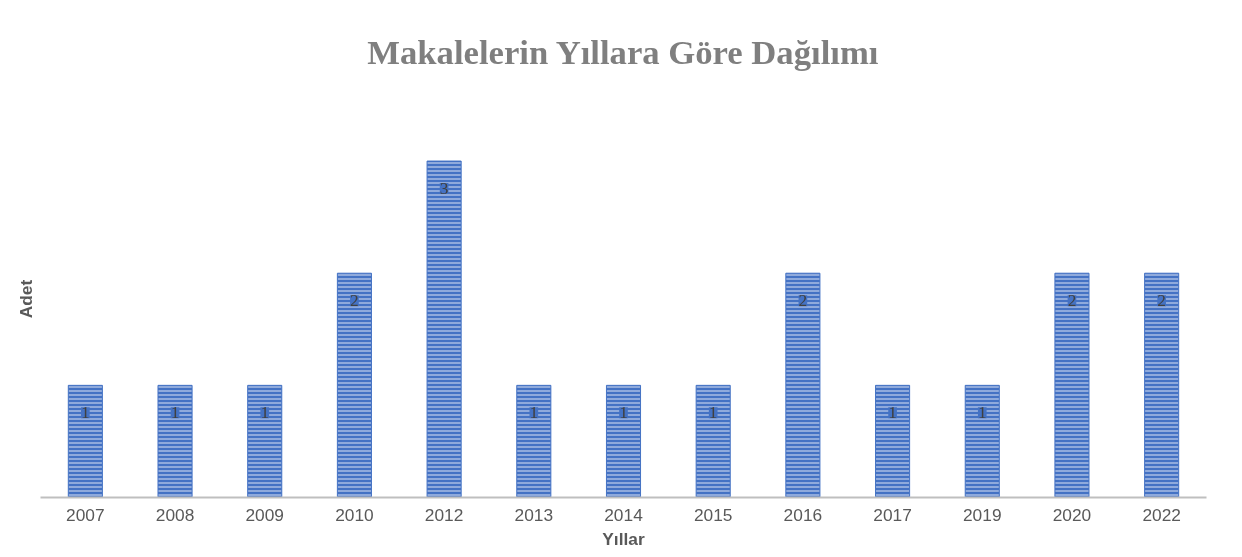 Image resolution: width=1242 pixels, height=557 pixels. Describe the element at coordinates (265, 514) in the screenshot. I see `x-tick-label: 2009` at that location.